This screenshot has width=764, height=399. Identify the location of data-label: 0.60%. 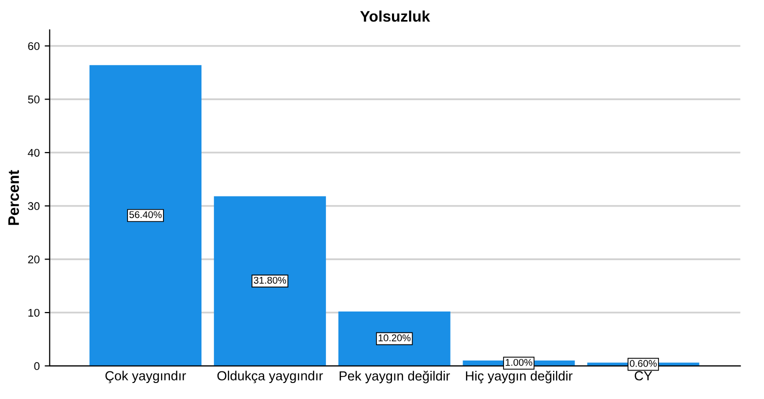
(643, 363).